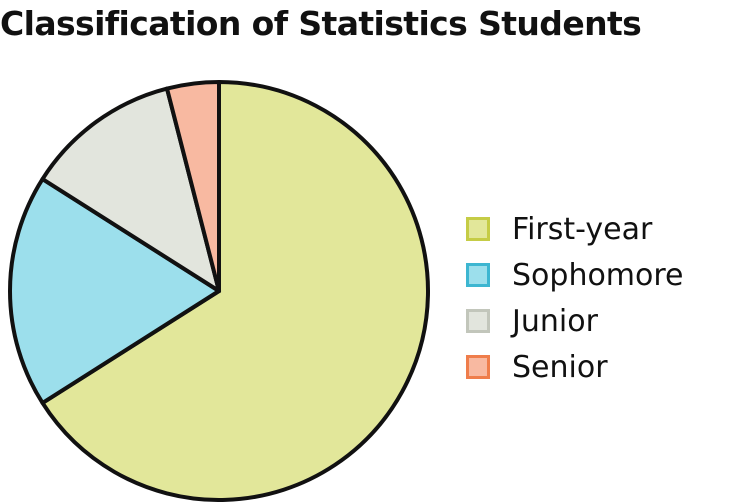 The height and width of the screenshot is (502, 729). I want to click on legend-swatch-first-year, so click(478, 229).